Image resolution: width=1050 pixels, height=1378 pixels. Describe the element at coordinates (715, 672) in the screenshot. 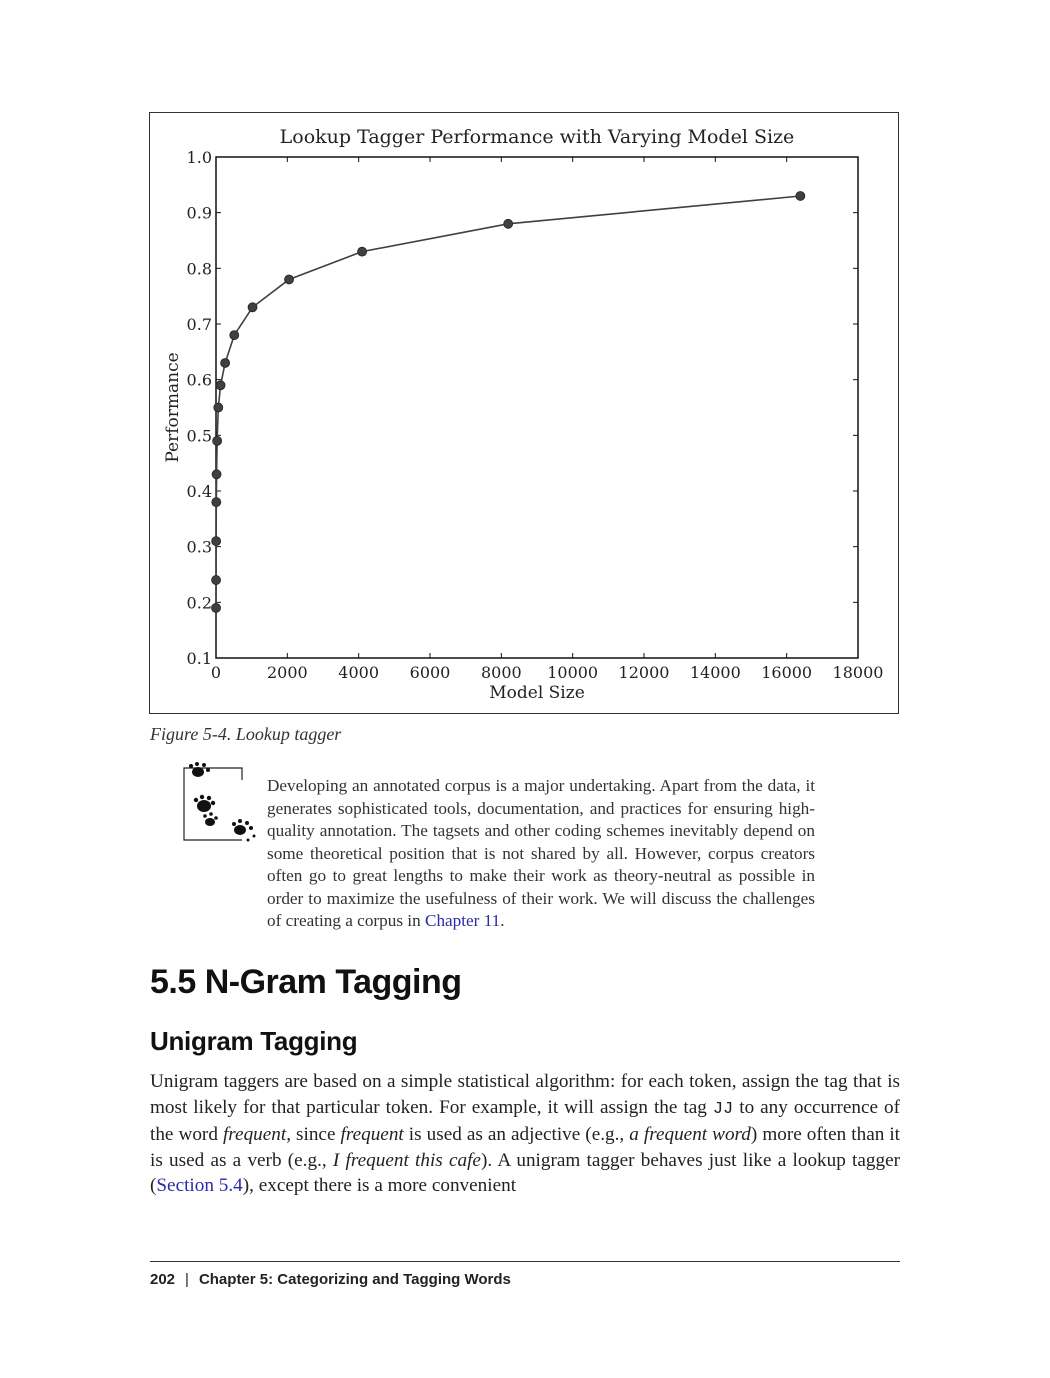

I see `x-tick-label: 14000` at that location.